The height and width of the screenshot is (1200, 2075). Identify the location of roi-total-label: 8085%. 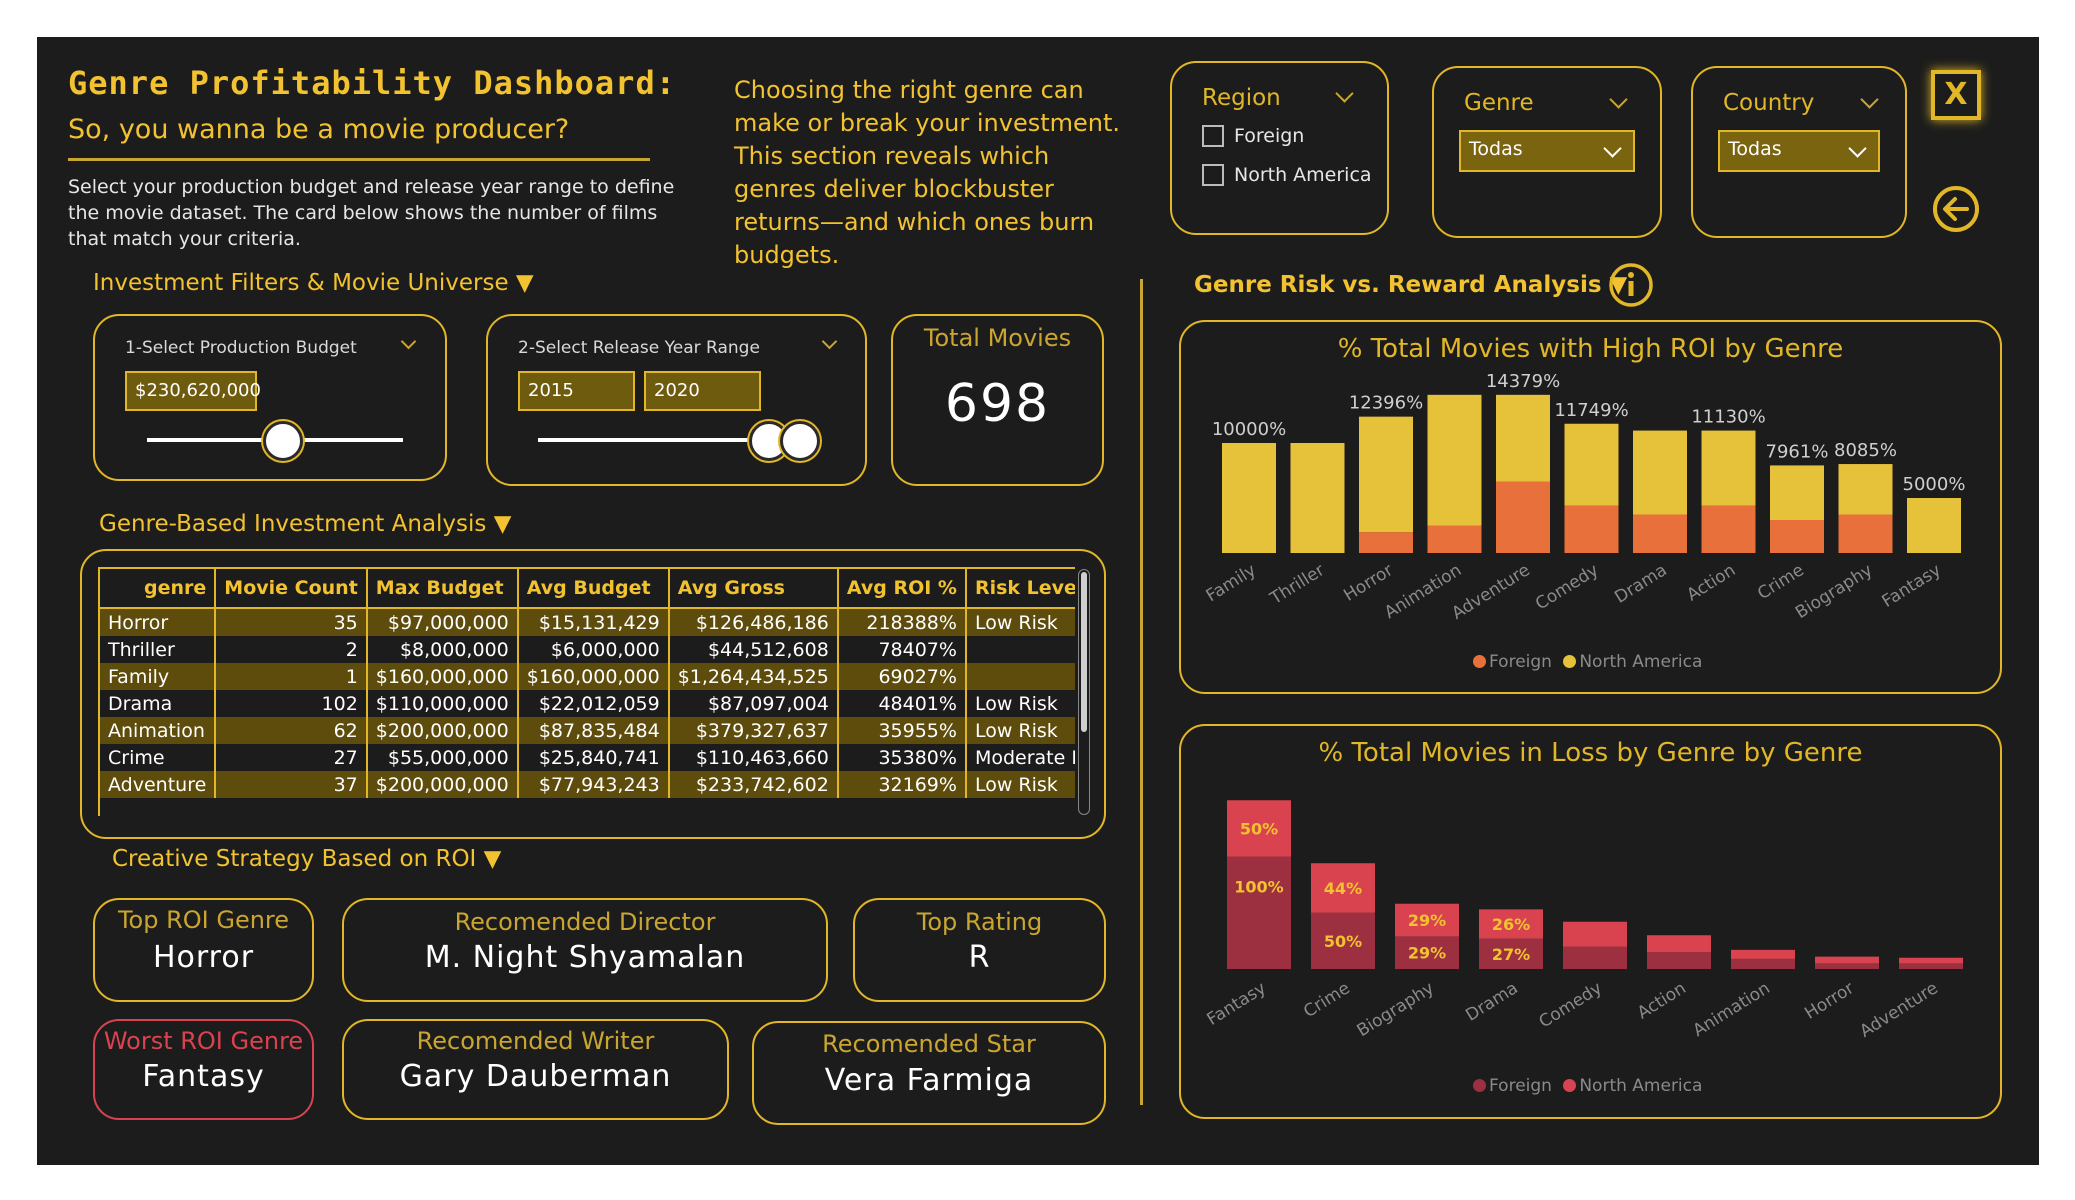
(1865, 450).